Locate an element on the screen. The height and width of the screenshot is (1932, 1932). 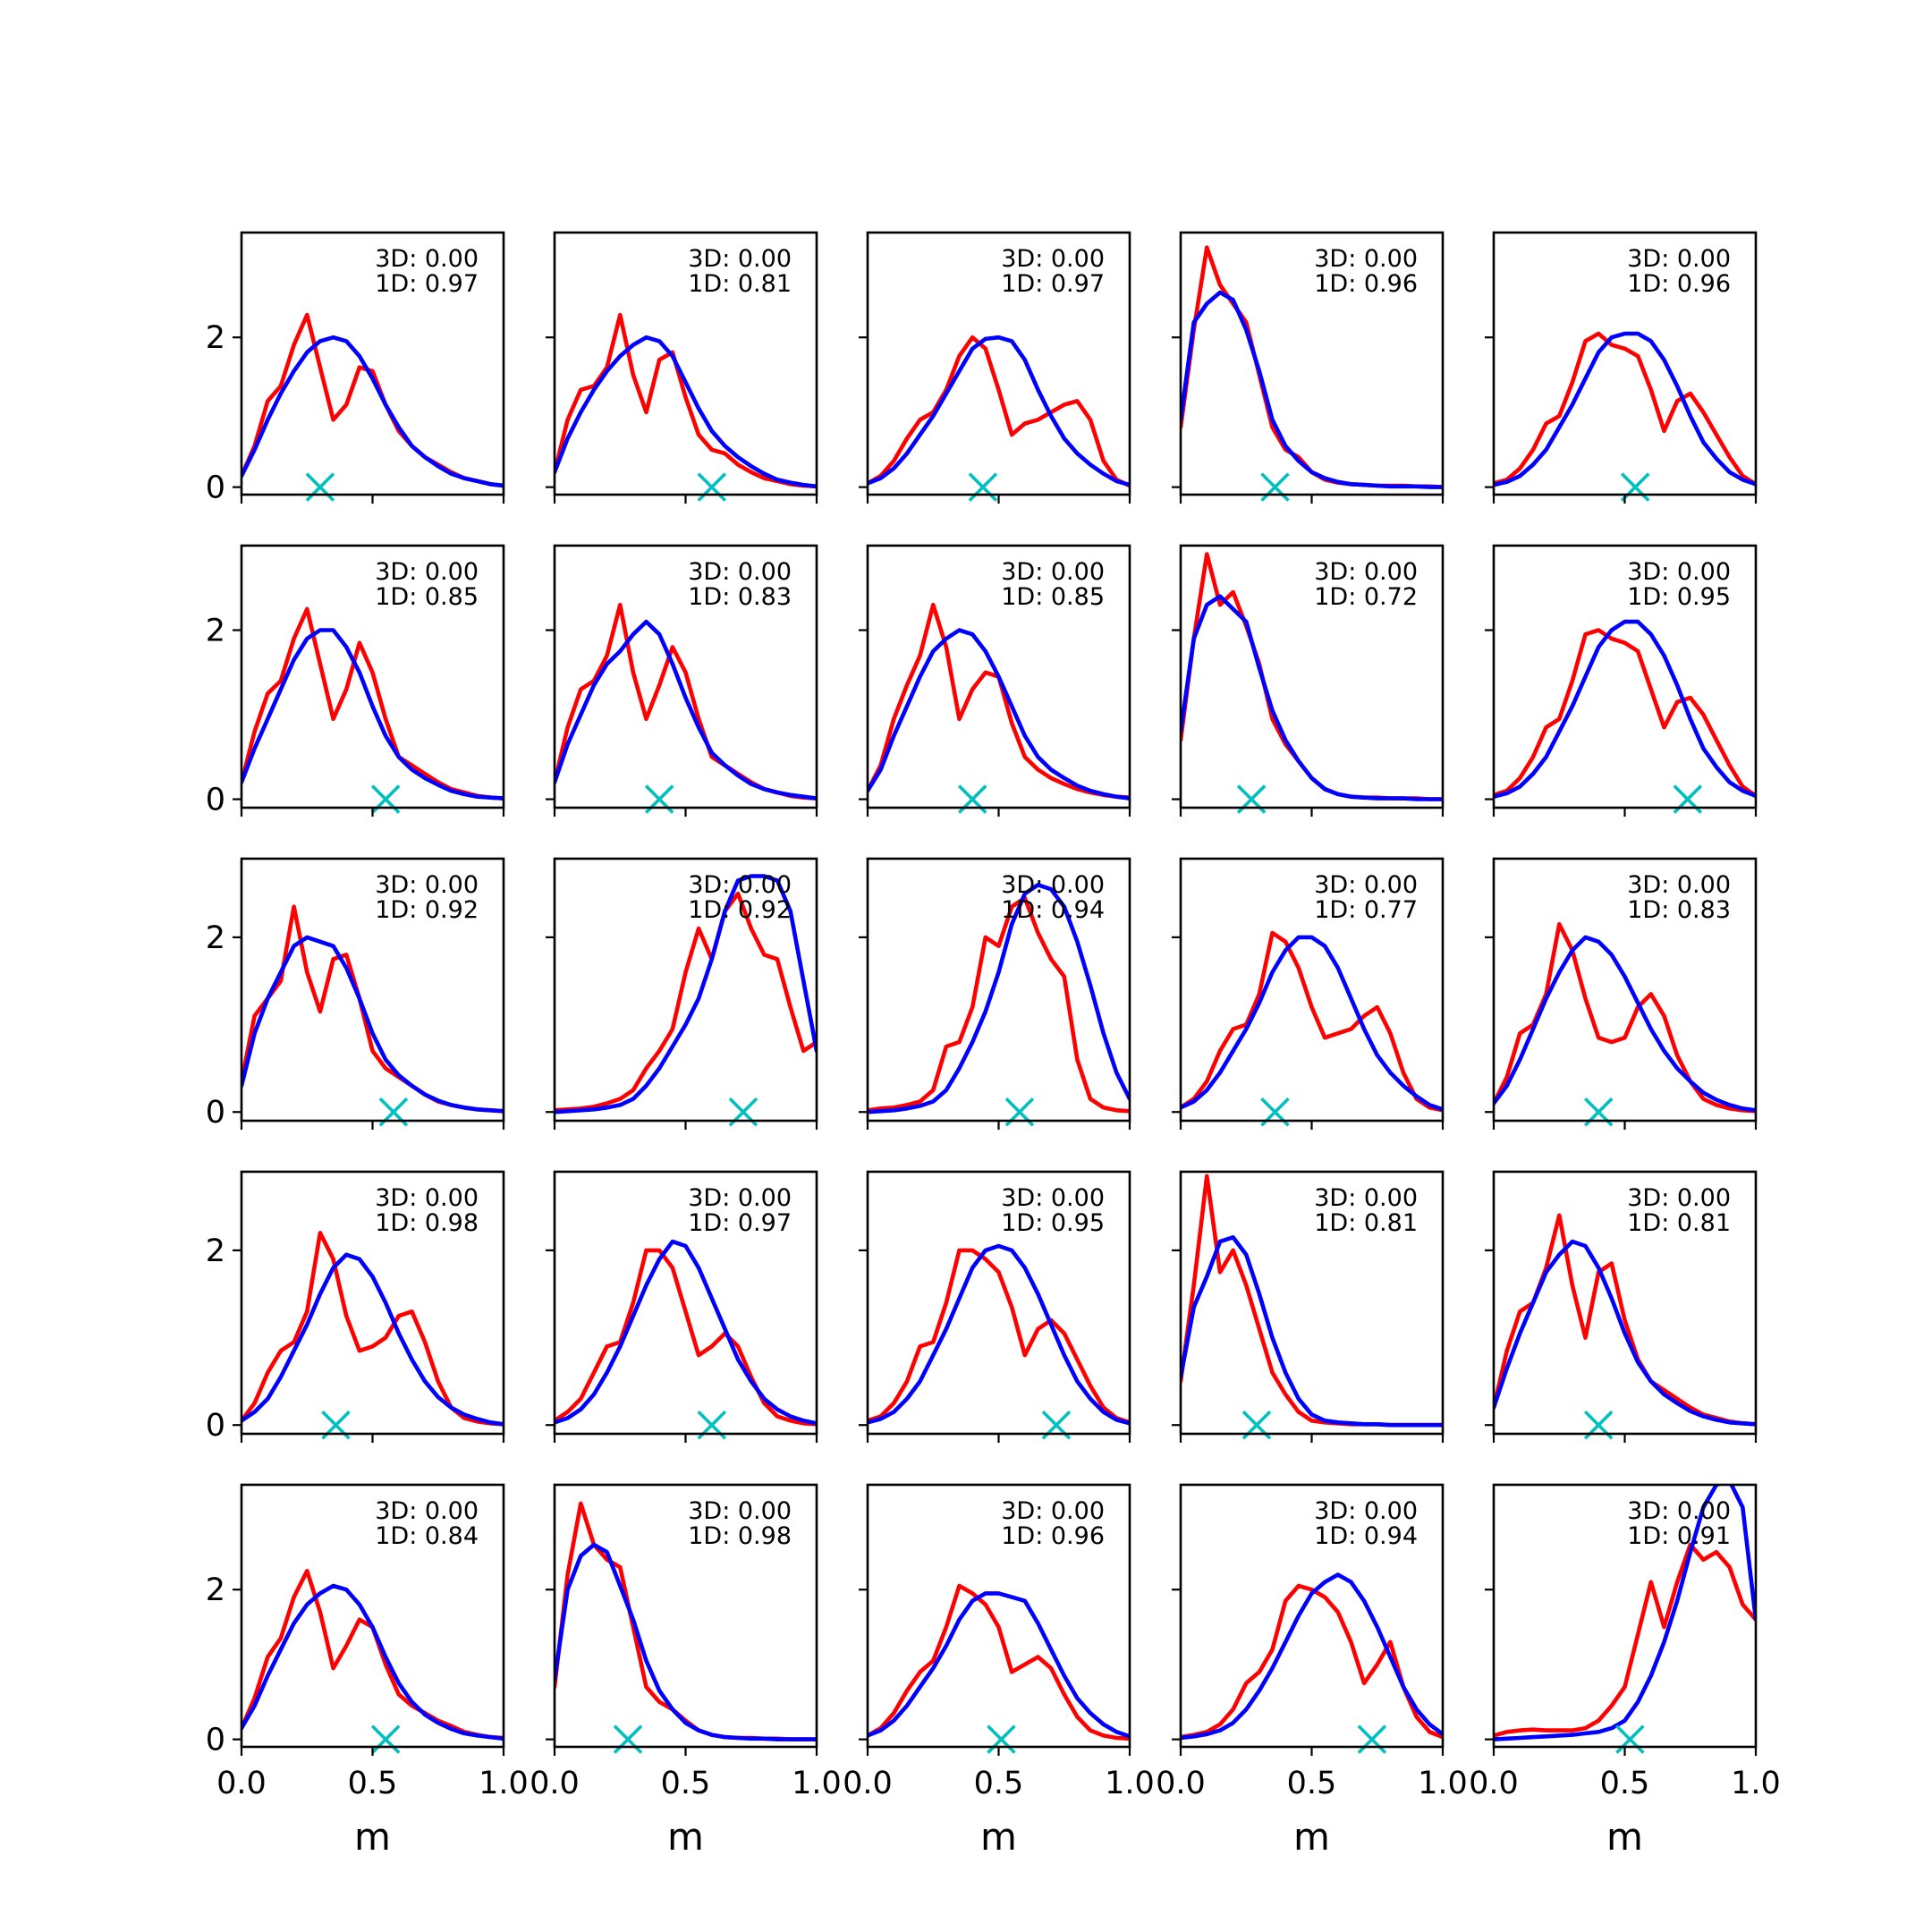
x-axis-label: m is located at coordinates (998, 1837).